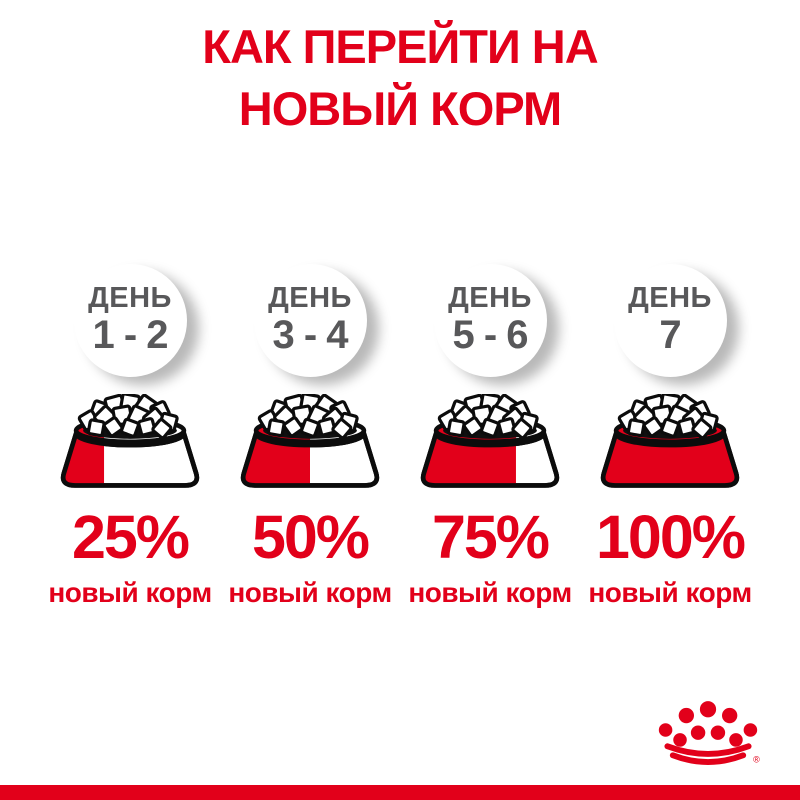 This screenshot has width=800, height=800. What do you see at coordinates (756, 759) in the screenshot?
I see `registered-mark: ®` at bounding box center [756, 759].